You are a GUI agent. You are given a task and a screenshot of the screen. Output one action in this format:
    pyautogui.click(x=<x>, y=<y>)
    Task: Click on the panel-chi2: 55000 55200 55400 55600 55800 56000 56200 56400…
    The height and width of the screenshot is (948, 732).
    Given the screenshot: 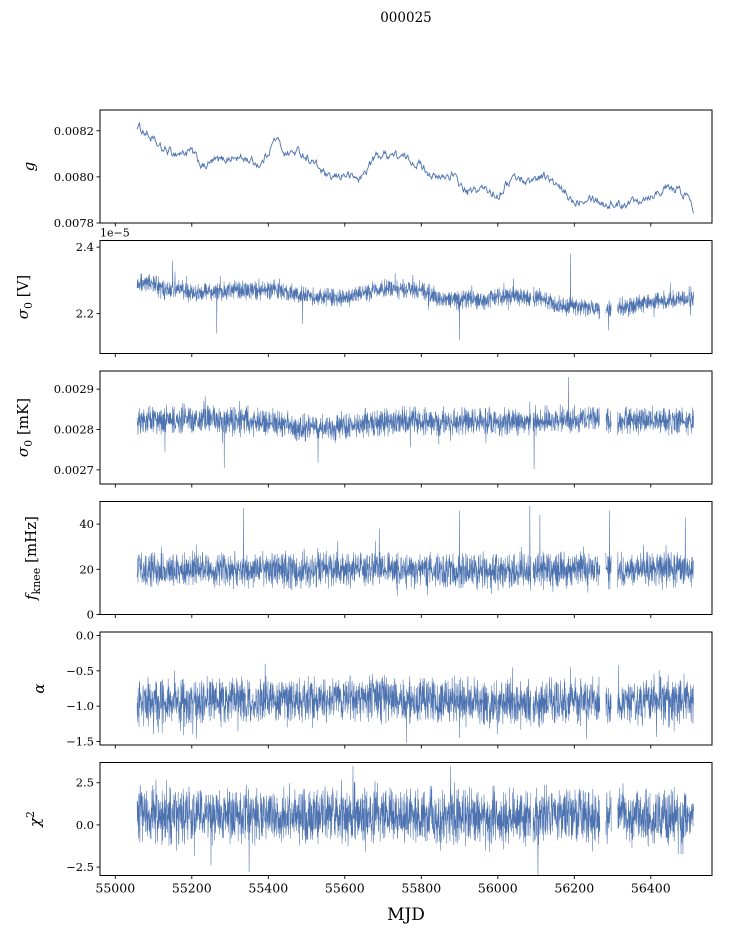 What is the action you would take?
    pyautogui.click(x=368, y=829)
    